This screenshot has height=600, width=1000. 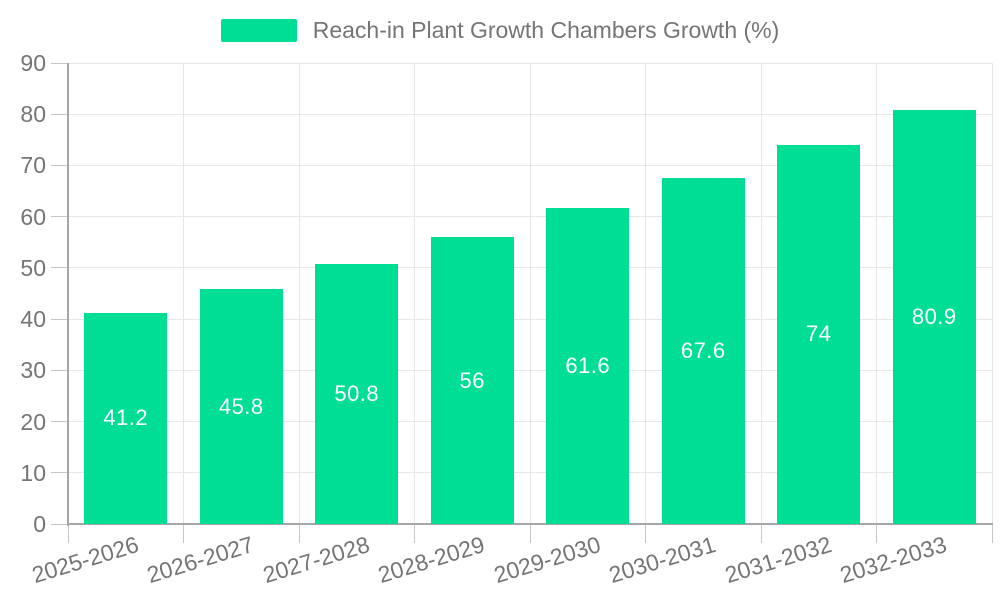 What do you see at coordinates (33, 370) in the screenshot?
I see `y-tick-label: 30` at bounding box center [33, 370].